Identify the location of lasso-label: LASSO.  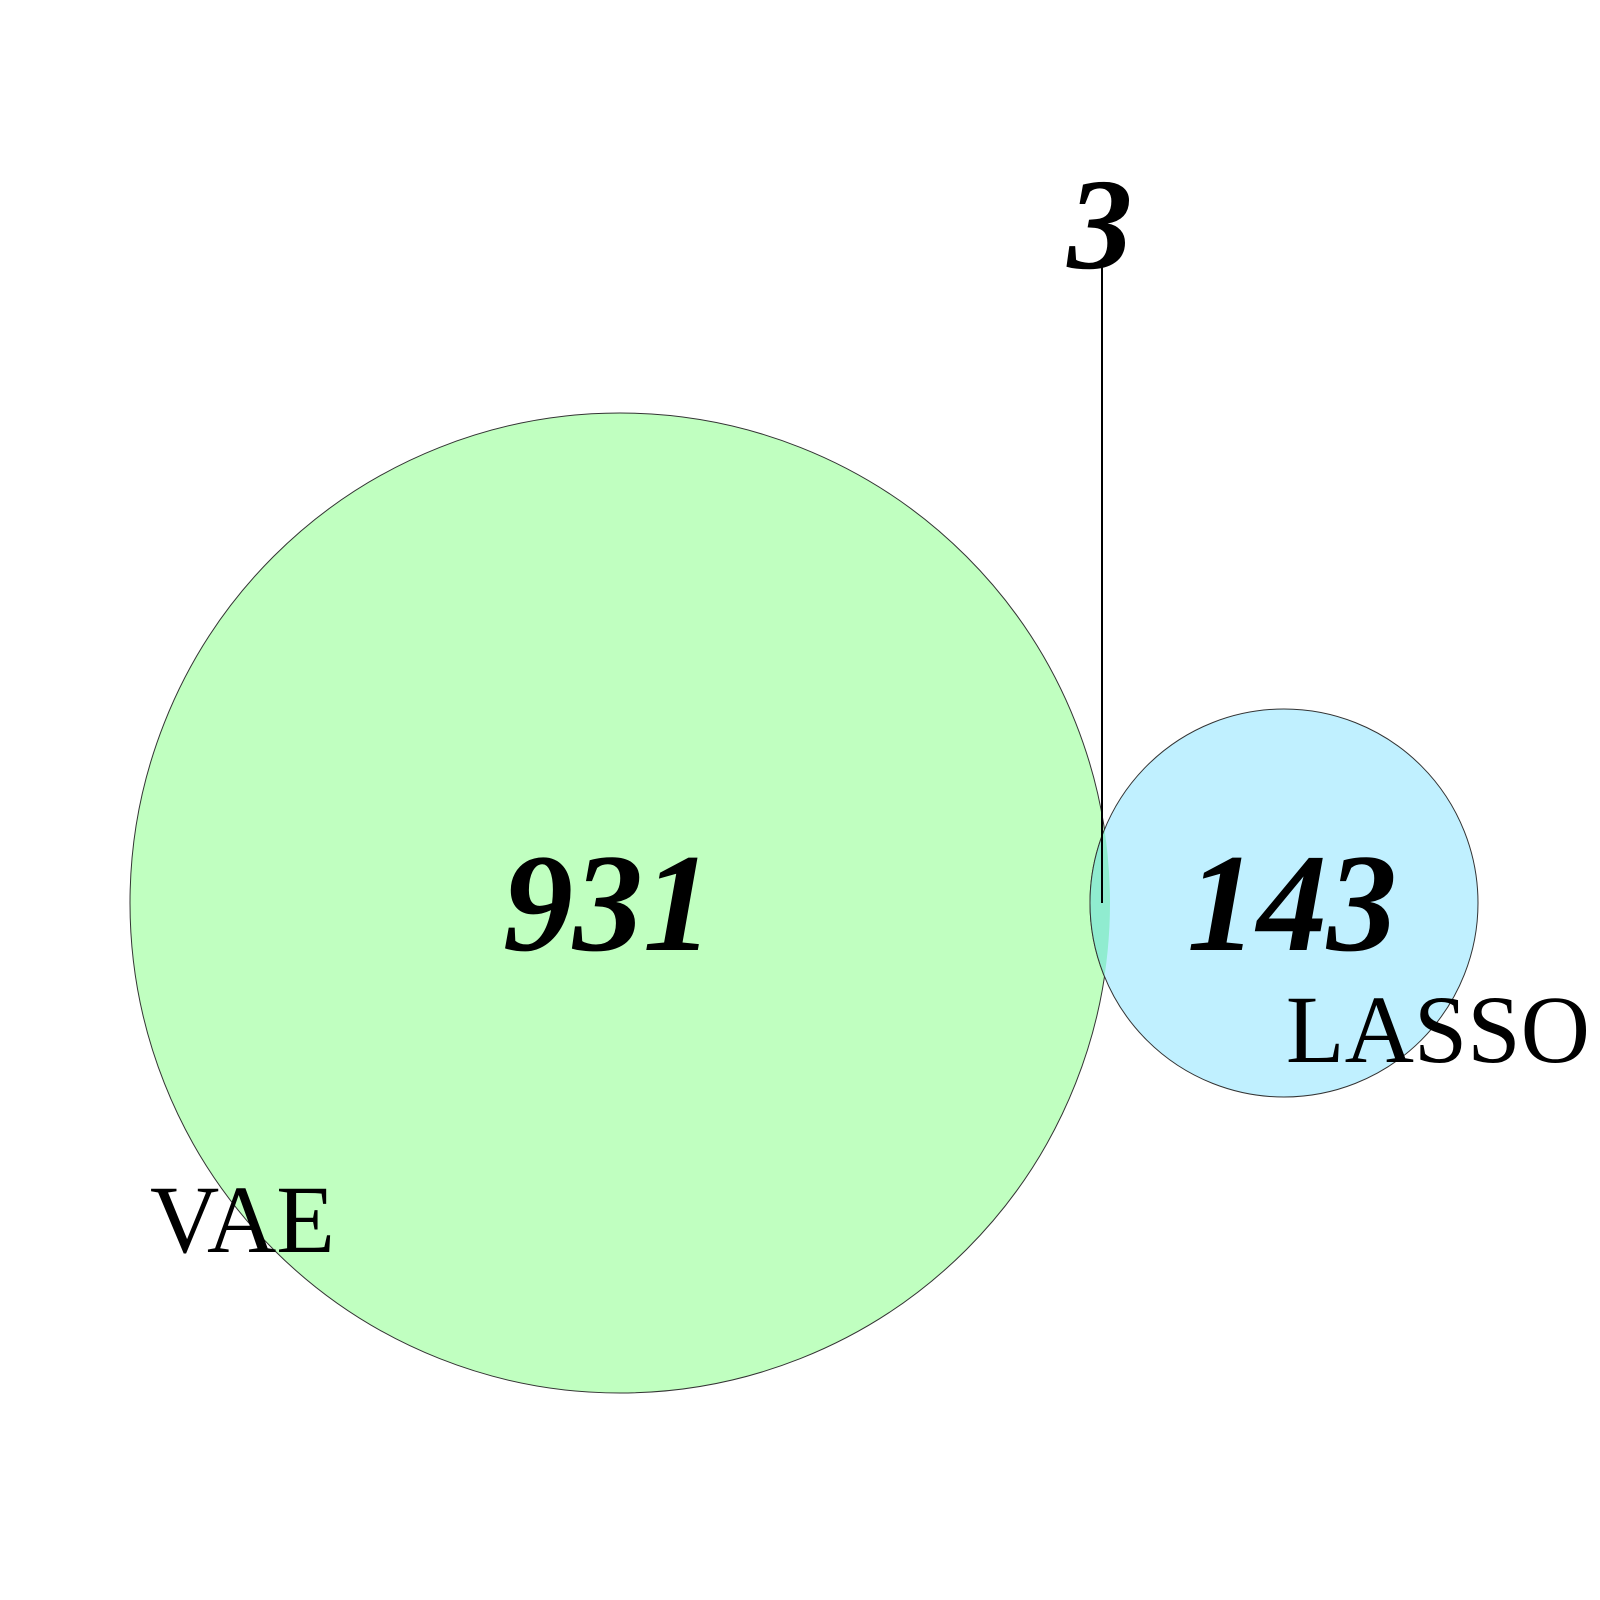
(1438, 1029).